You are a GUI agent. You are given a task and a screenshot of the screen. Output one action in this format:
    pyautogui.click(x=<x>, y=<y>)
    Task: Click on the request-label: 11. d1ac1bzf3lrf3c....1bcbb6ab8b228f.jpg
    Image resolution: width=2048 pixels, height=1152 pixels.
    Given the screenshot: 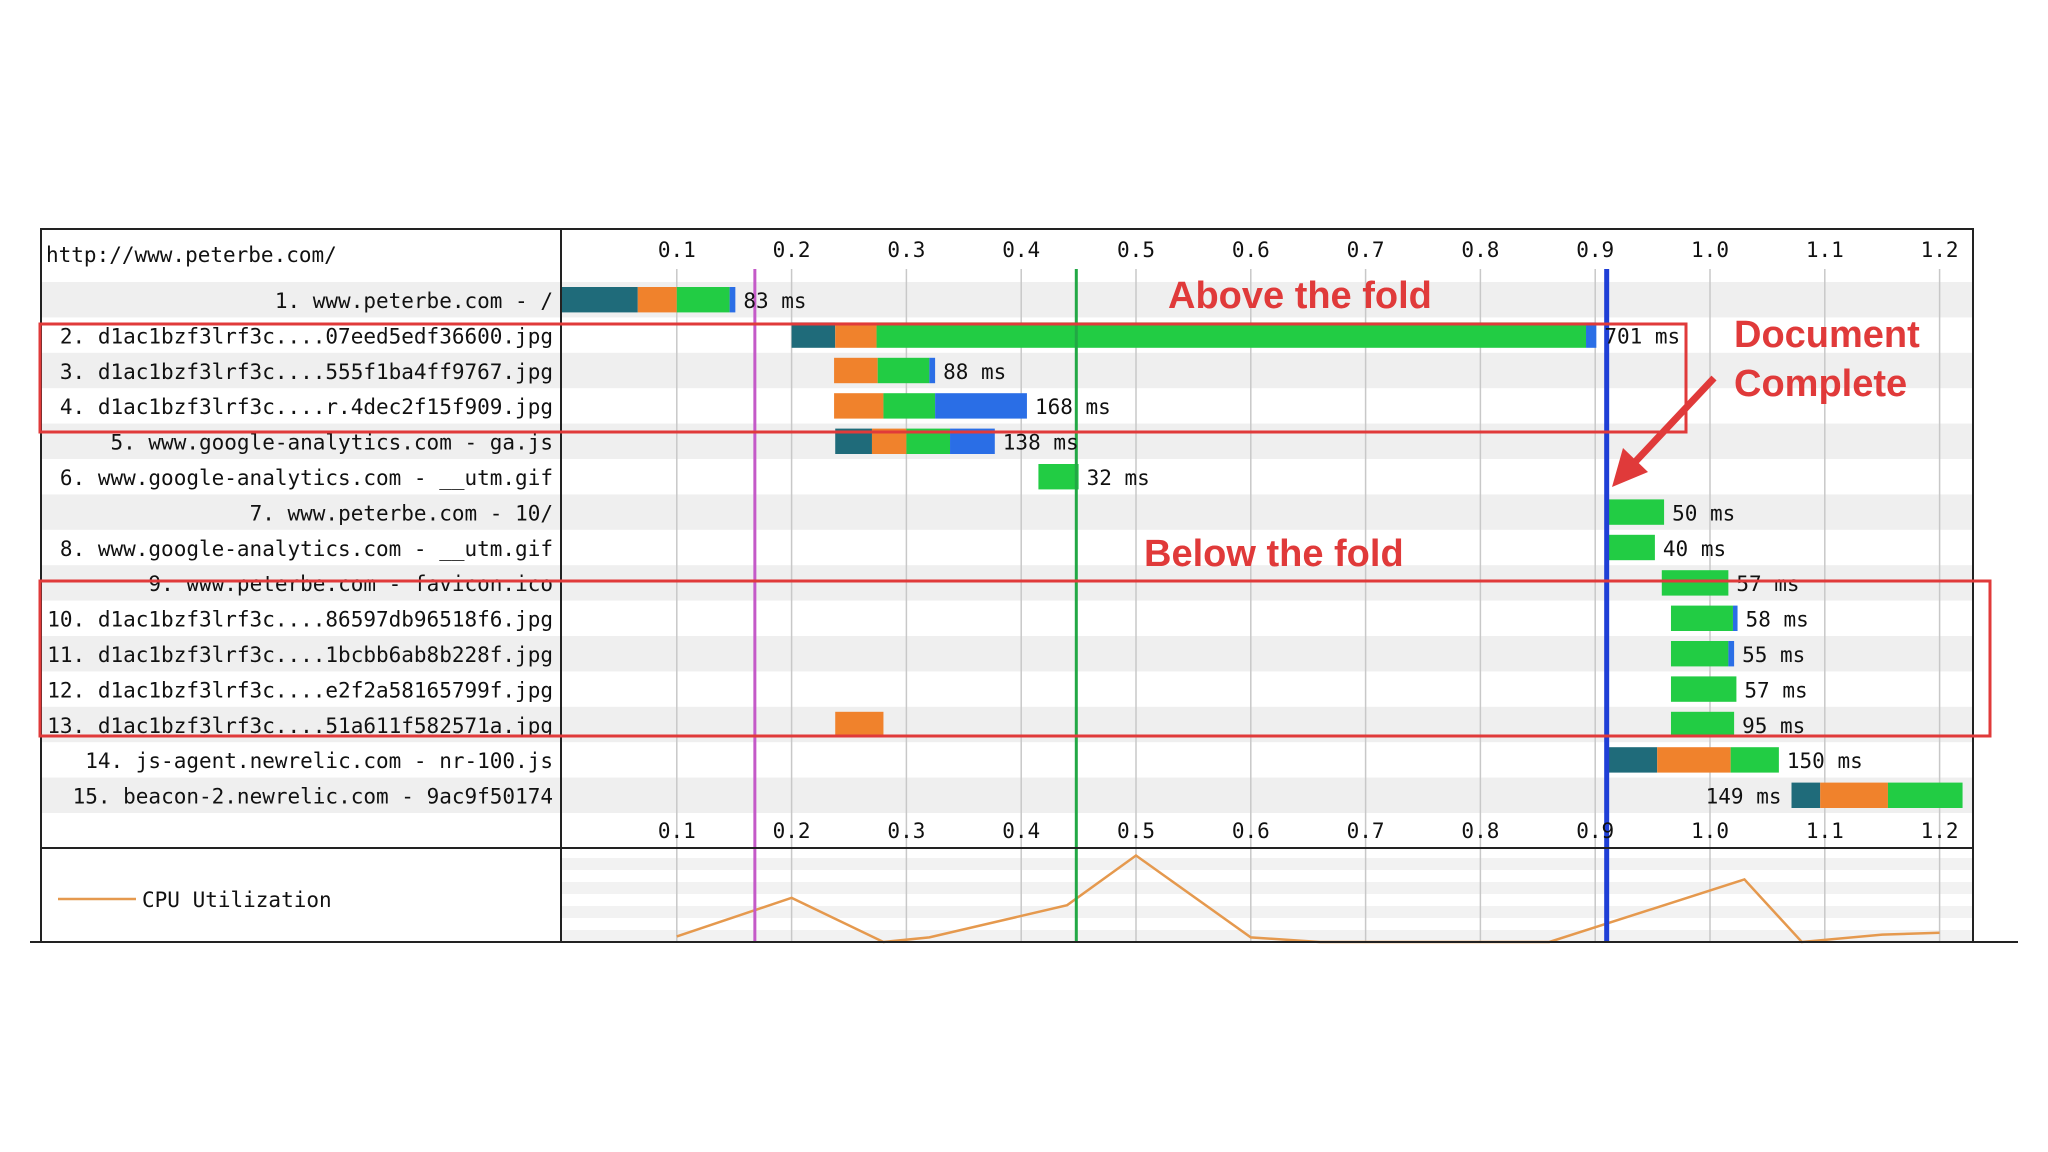 What is the action you would take?
    pyautogui.click(x=300, y=655)
    